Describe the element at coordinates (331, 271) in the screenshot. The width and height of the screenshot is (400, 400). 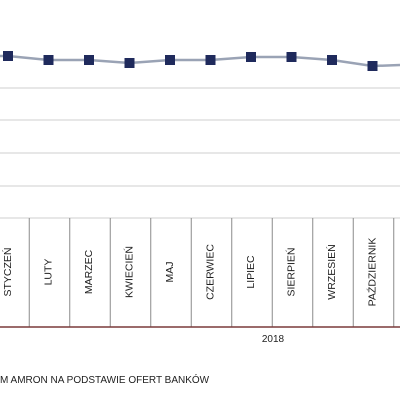
I see `category-label: WRZESIEŃ` at that location.